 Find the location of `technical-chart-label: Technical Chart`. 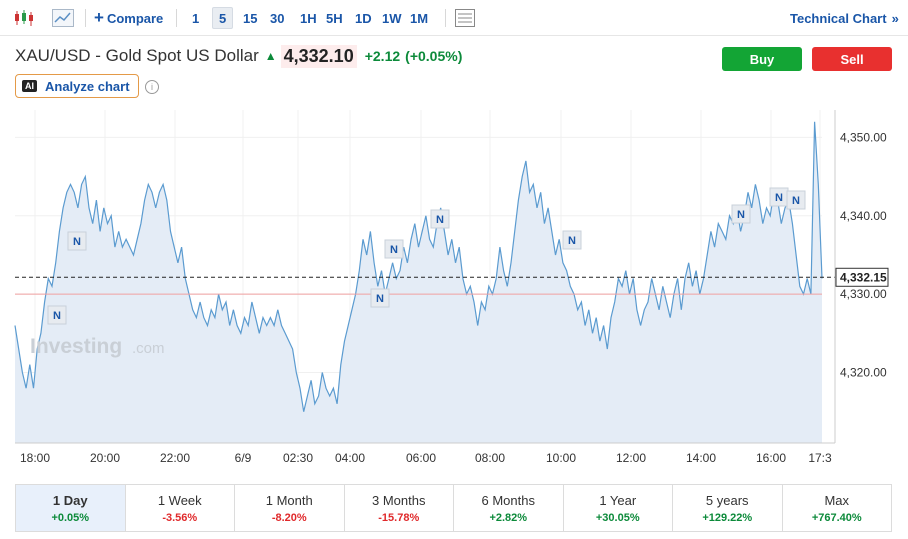

technical-chart-label: Technical Chart is located at coordinates (838, 18).